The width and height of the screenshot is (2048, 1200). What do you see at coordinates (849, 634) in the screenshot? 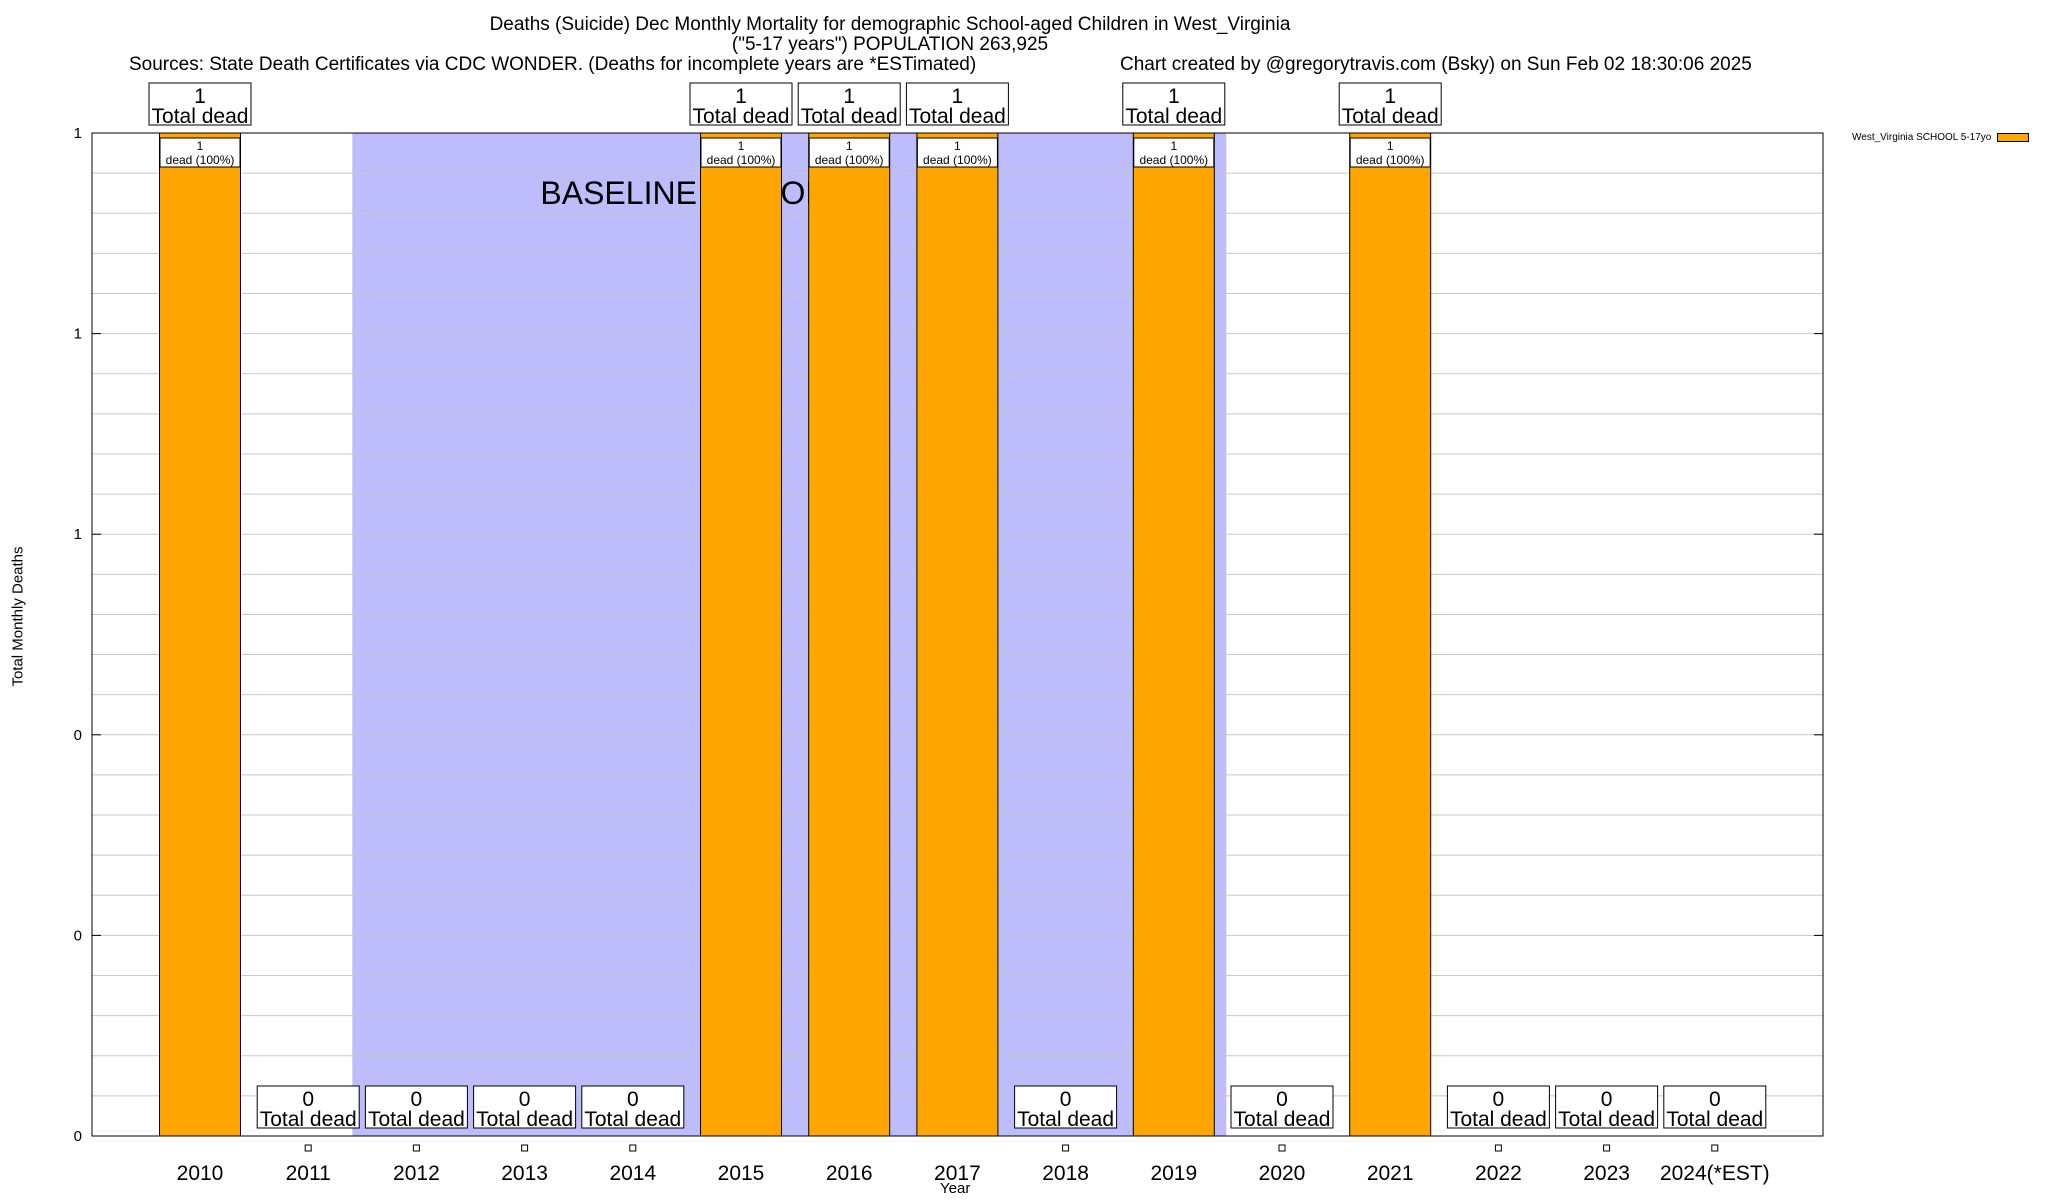
I see `bar-2016` at bounding box center [849, 634].